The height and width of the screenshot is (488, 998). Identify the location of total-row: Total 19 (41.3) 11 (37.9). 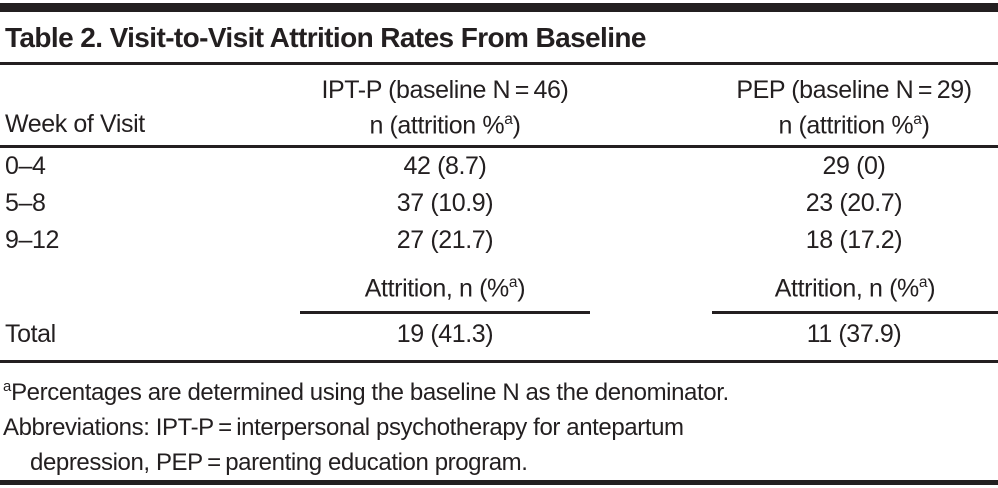
(499, 334).